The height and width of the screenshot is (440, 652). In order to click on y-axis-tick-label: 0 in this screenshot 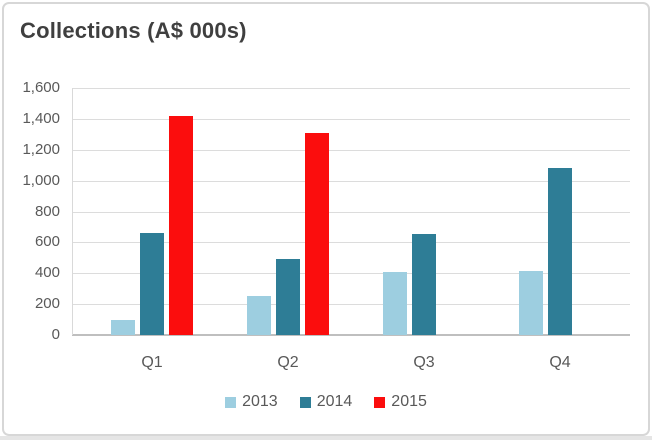, I will do `click(55, 334)`.